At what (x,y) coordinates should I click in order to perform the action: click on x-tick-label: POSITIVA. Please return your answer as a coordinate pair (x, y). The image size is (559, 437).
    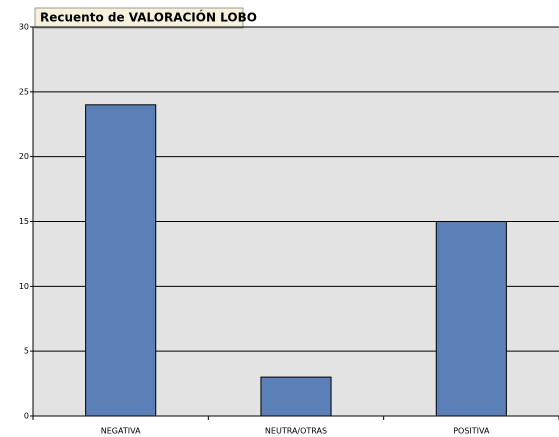
    Looking at the image, I should click on (471, 431).